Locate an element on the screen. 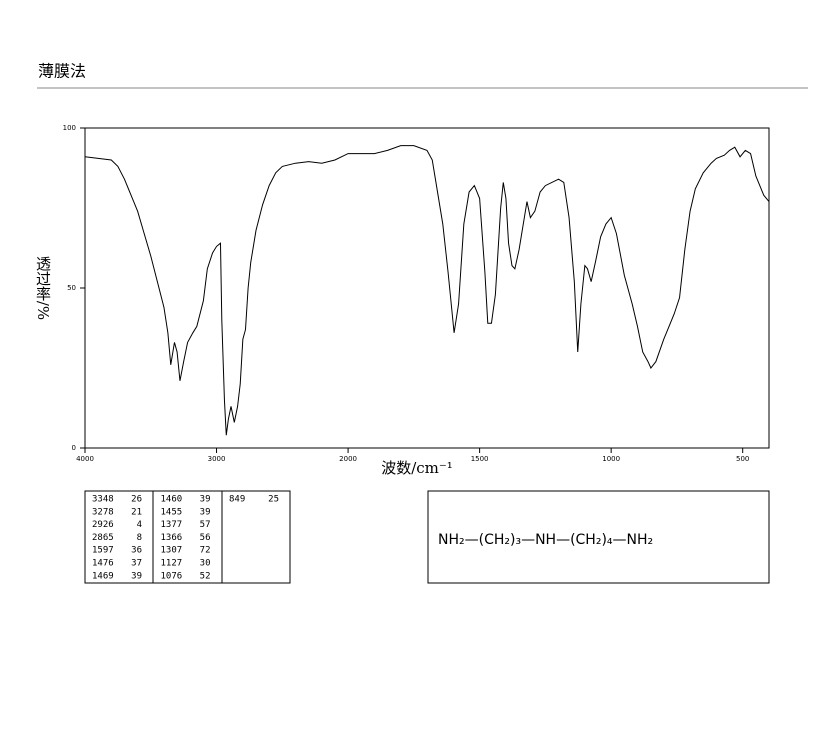 The width and height of the screenshot is (822, 741). peak-wavenumber: 1460 is located at coordinates (172, 500).